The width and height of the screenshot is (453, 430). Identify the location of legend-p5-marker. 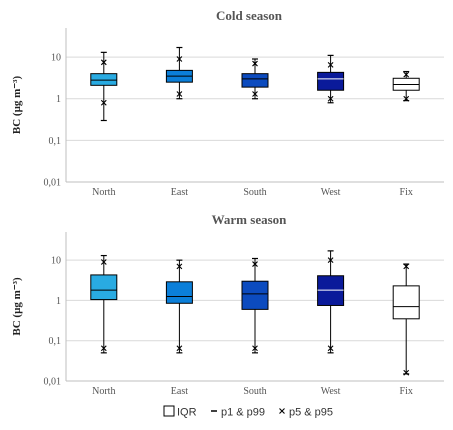
(282, 411).